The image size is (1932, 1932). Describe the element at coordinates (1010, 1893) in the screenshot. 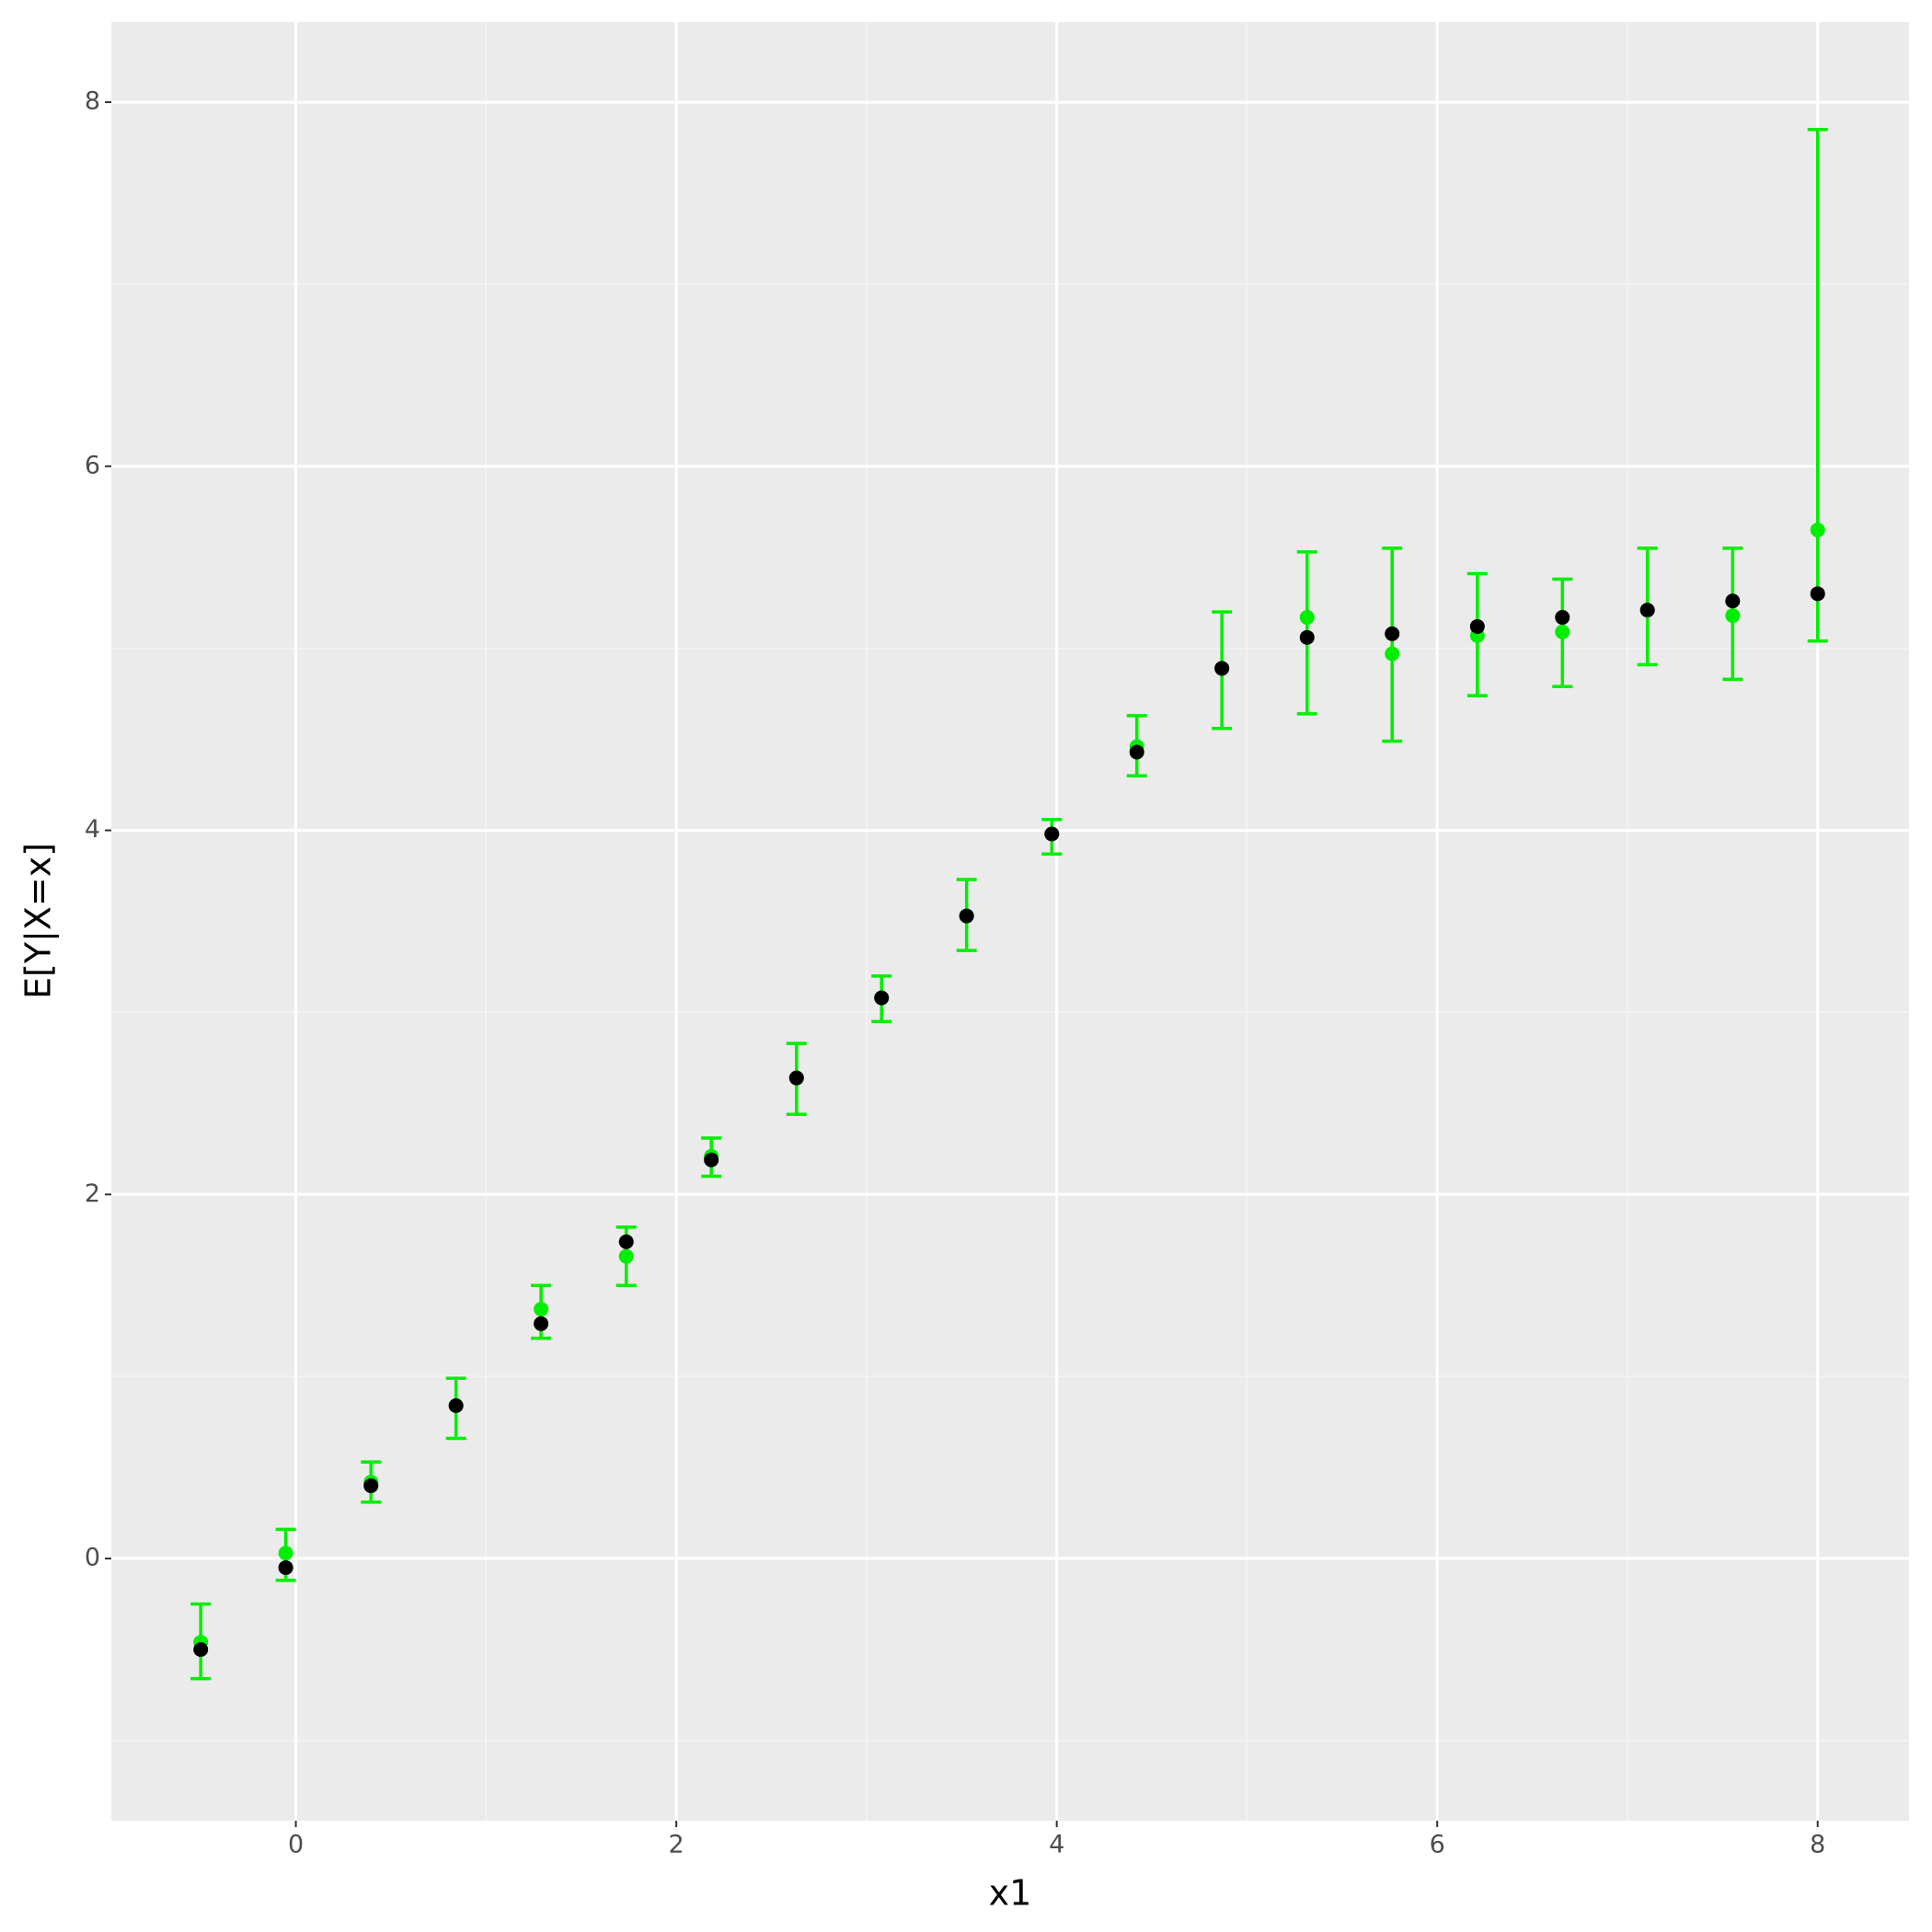

I see `x-axis-title: x1` at that location.